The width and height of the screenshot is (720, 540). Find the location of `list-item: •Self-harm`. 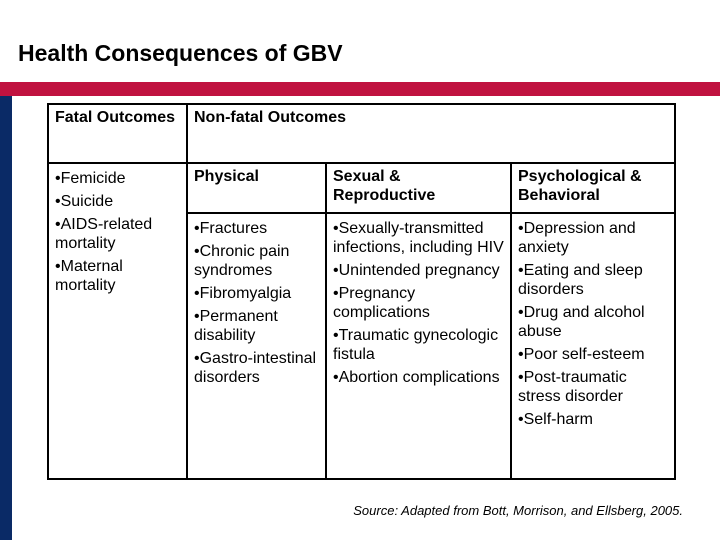

list-item: •Self-harm is located at coordinates (555, 419).